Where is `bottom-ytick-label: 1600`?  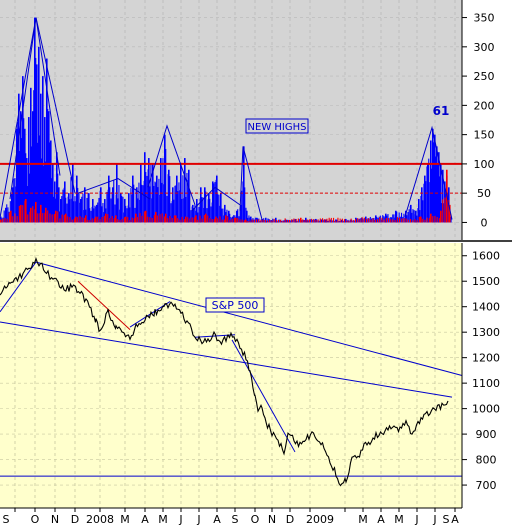 bottom-ytick-label: 1600 is located at coordinates (486, 256).